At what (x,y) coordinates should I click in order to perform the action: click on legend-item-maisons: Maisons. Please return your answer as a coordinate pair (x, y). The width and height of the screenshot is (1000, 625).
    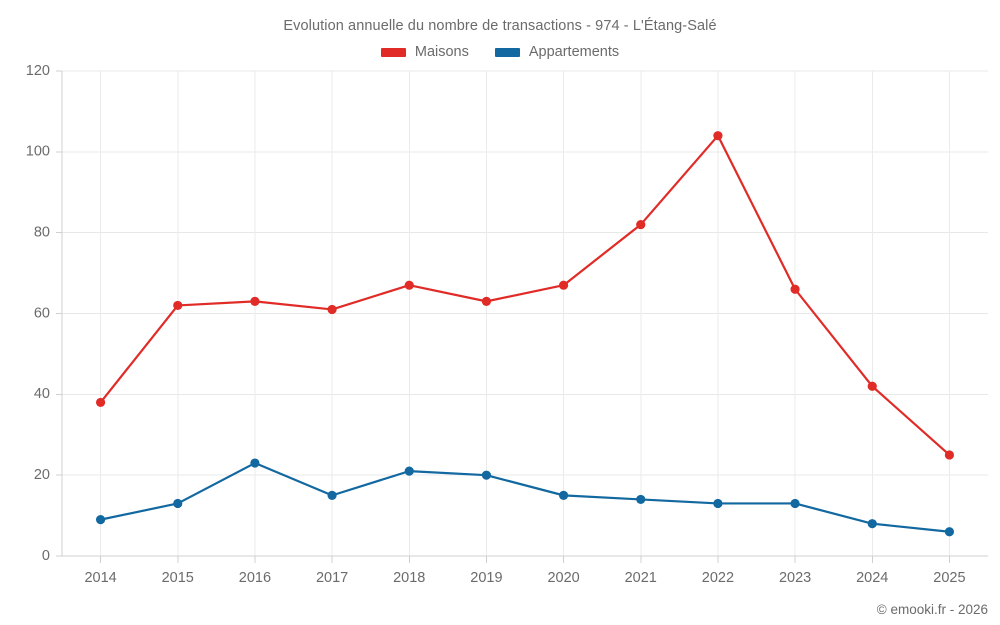
    Looking at the image, I should click on (424, 52).